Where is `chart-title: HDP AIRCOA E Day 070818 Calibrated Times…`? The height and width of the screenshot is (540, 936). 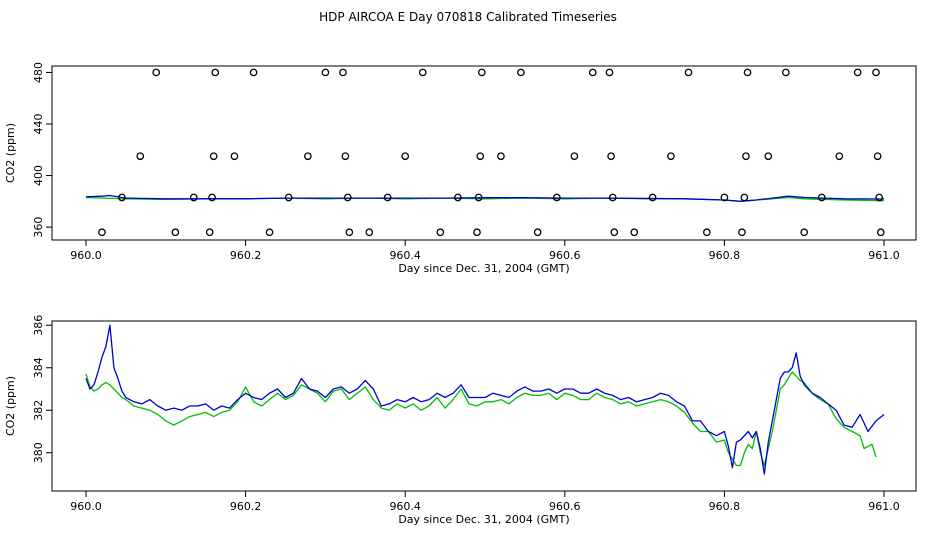
chart-title: HDP AIRCOA E Day 070818 Calibrated Times… is located at coordinates (468, 17).